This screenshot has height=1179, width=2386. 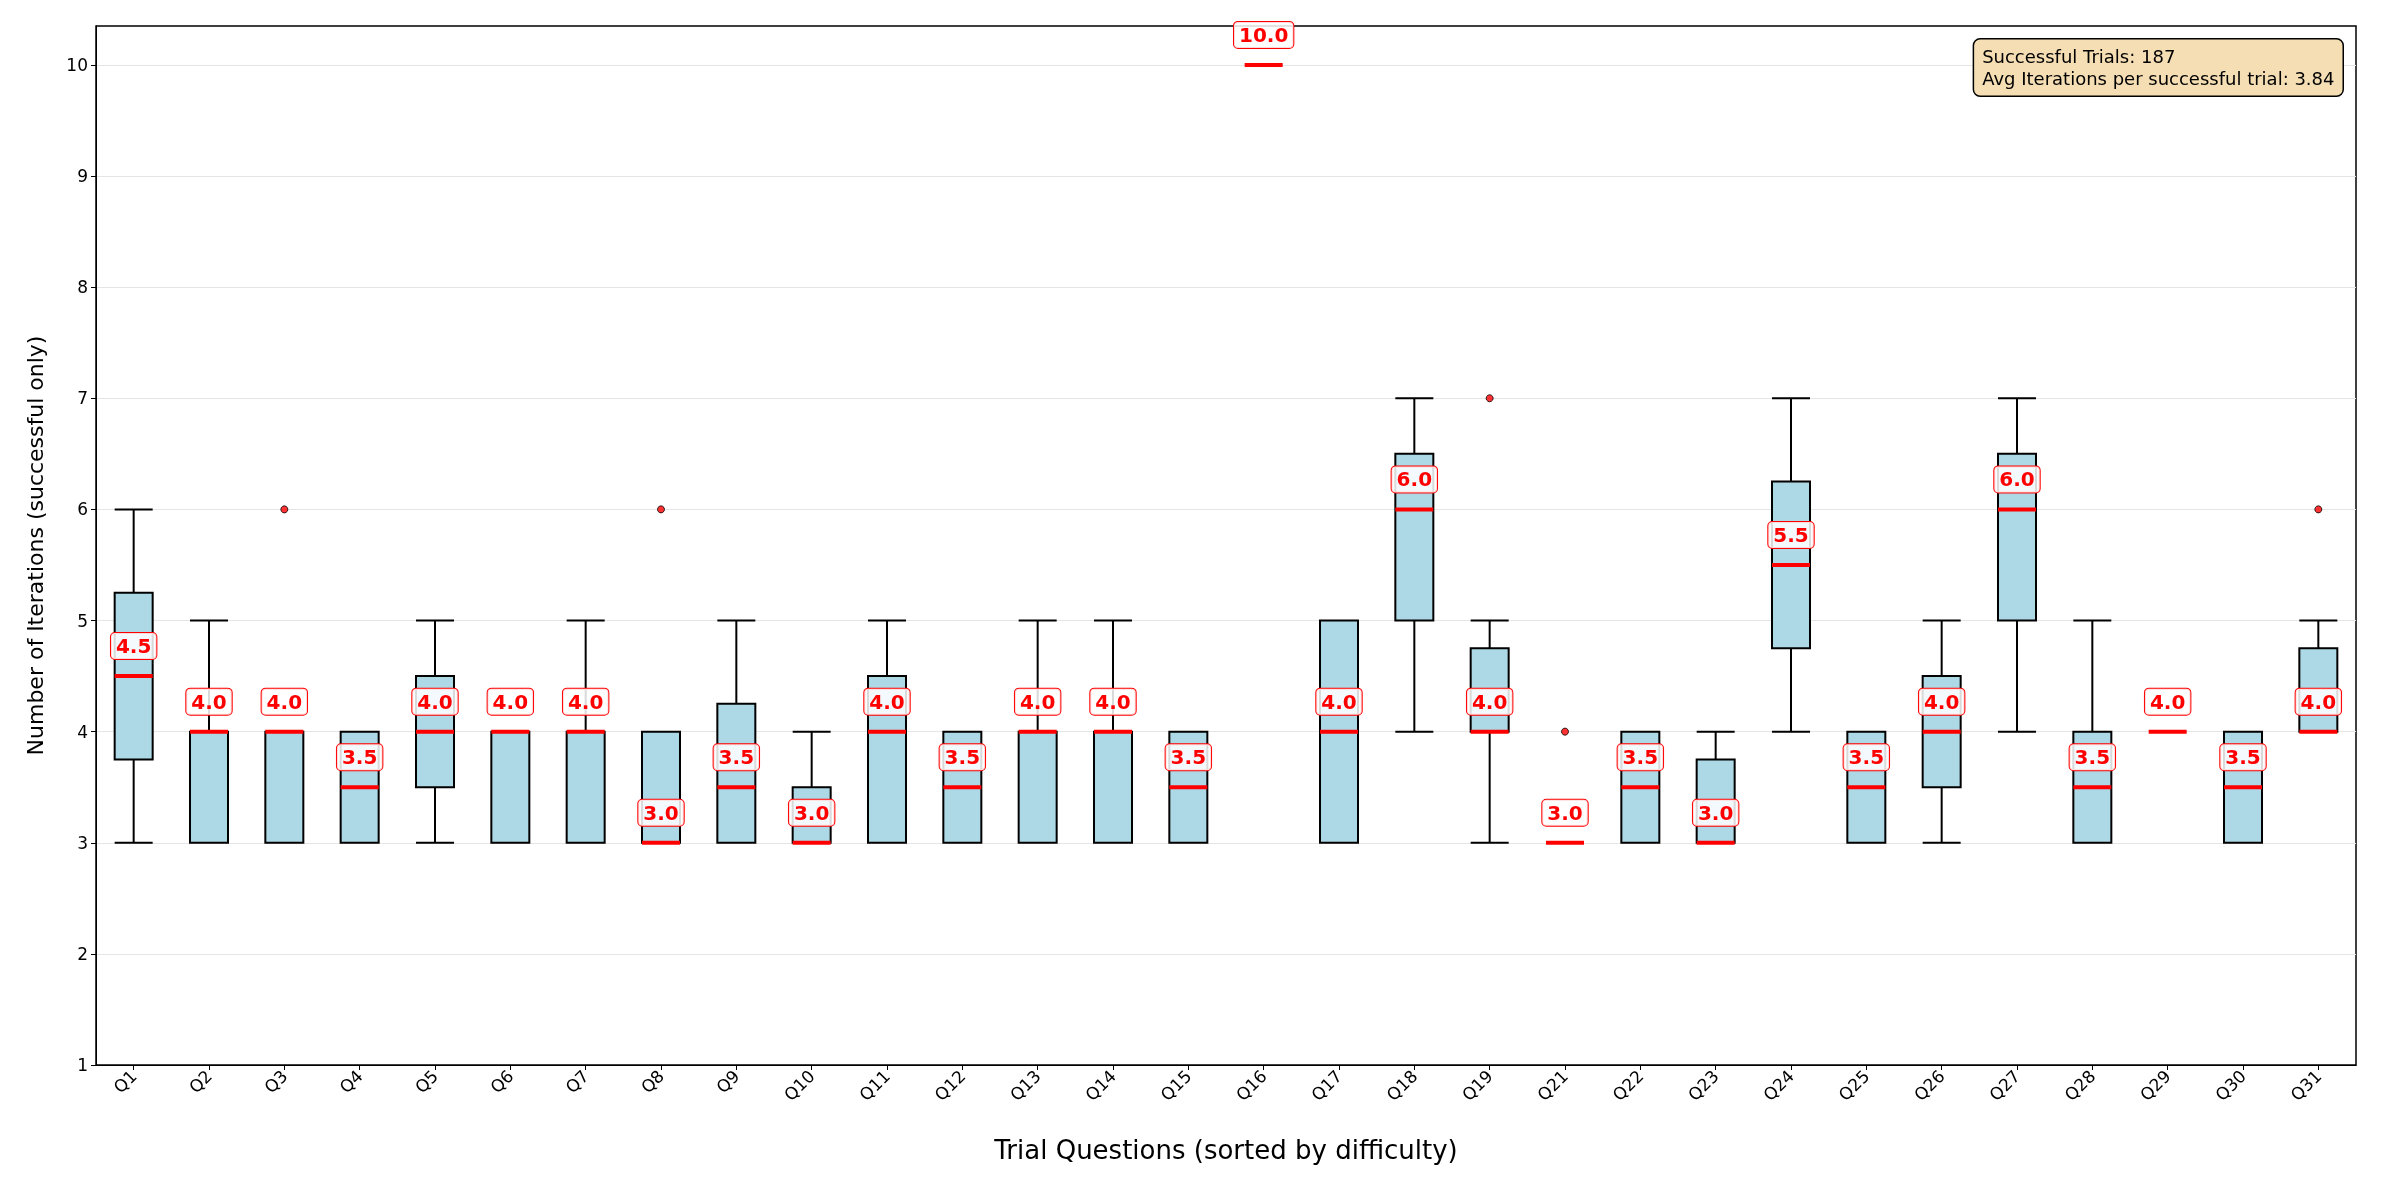 I want to click on x-tick-label: Q21, so click(x=1553, y=1085).